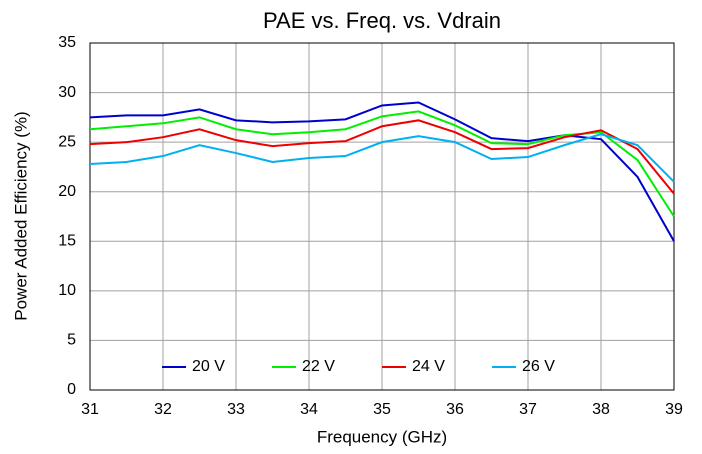  Describe the element at coordinates (309, 409) in the screenshot. I see `x-tick-label: 34` at that location.